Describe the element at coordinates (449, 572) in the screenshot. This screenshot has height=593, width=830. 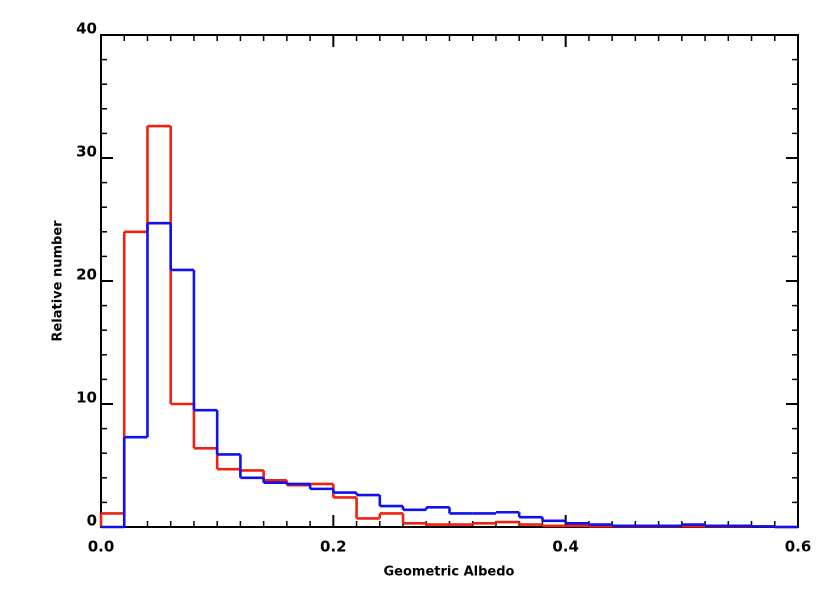
I see `x-axis-title: Geometric Albedo` at that location.